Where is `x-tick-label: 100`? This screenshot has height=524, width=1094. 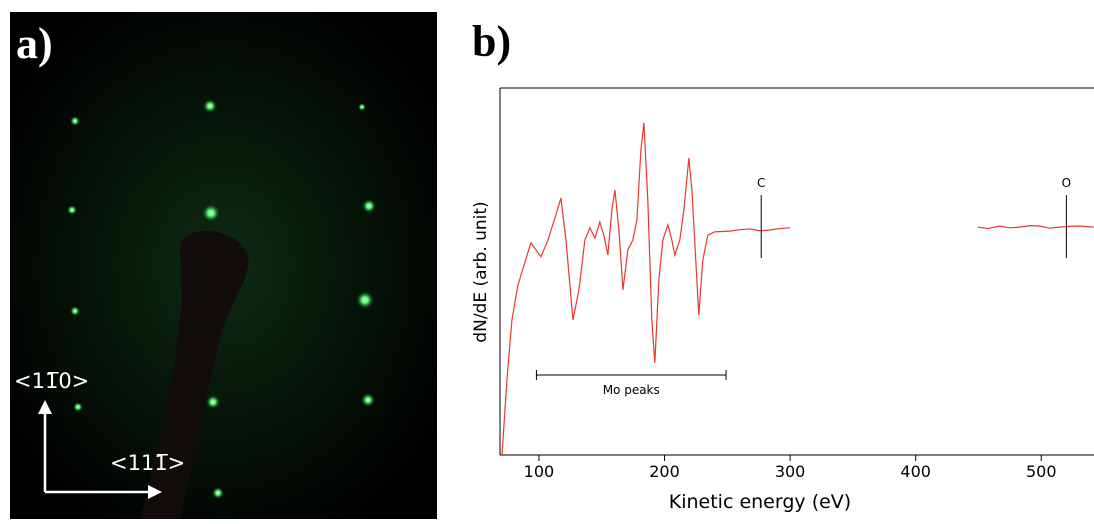 x-tick-label: 100 is located at coordinates (539, 471).